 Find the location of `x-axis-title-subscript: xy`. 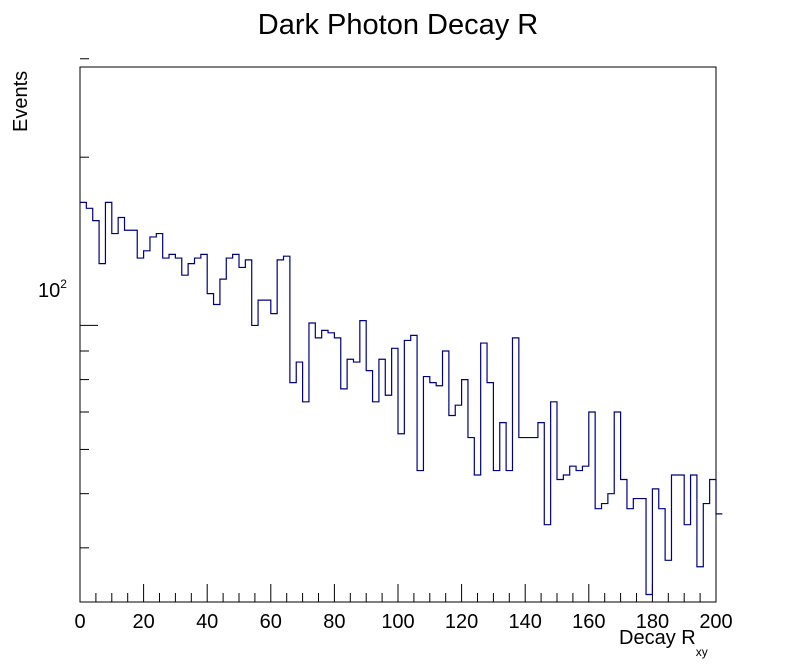

x-axis-title-subscript: xy is located at coordinates (702, 652).